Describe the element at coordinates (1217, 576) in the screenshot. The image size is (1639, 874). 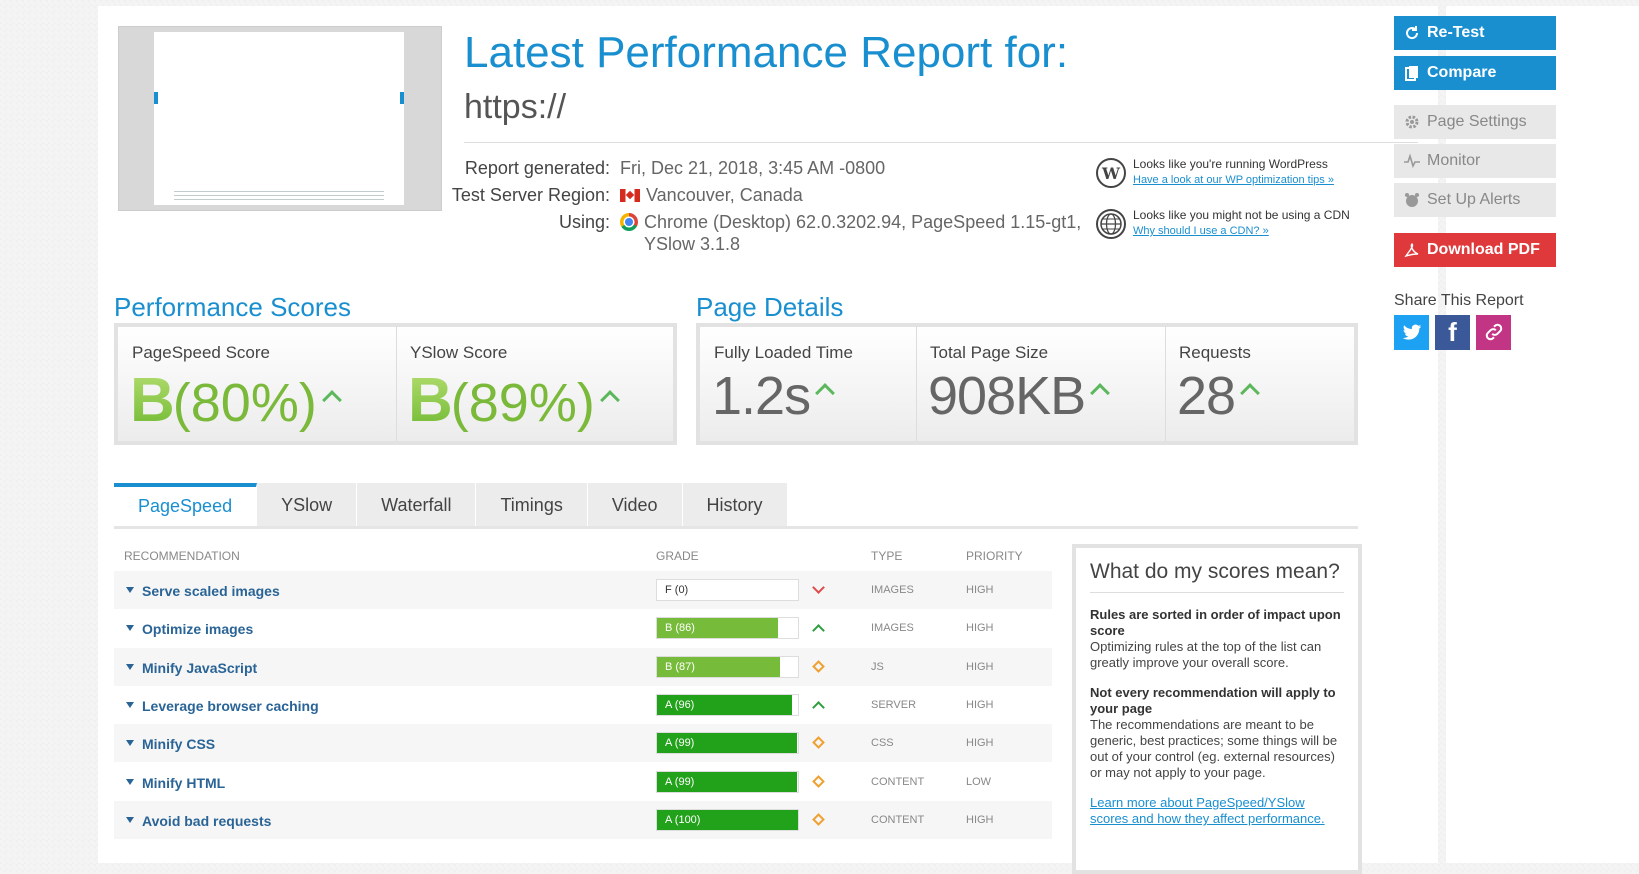
I see `info-title: What do my scores mean?` at that location.